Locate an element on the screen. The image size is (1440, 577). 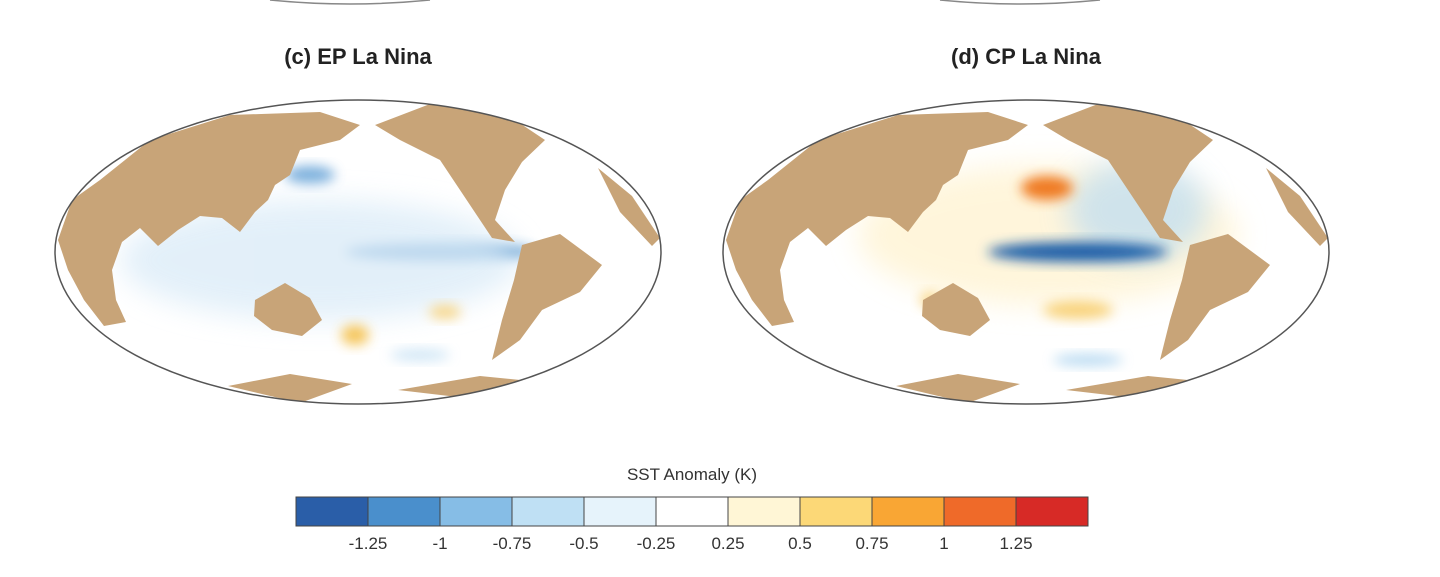
colorbar-tick-label: -0.25 is located at coordinates (656, 543).